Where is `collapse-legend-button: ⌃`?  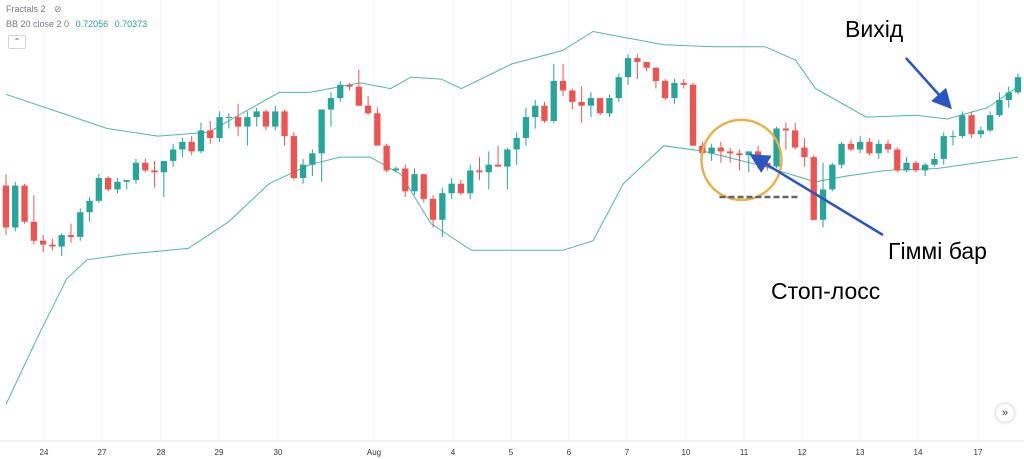 collapse-legend-button: ⌃ is located at coordinates (17, 42).